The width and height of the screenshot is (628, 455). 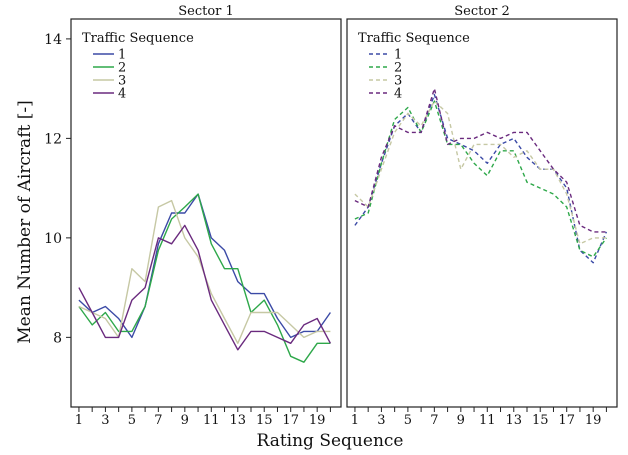 What do you see at coordinates (482, 11) in the screenshot?
I see `panel-title: Sector 2` at bounding box center [482, 11].